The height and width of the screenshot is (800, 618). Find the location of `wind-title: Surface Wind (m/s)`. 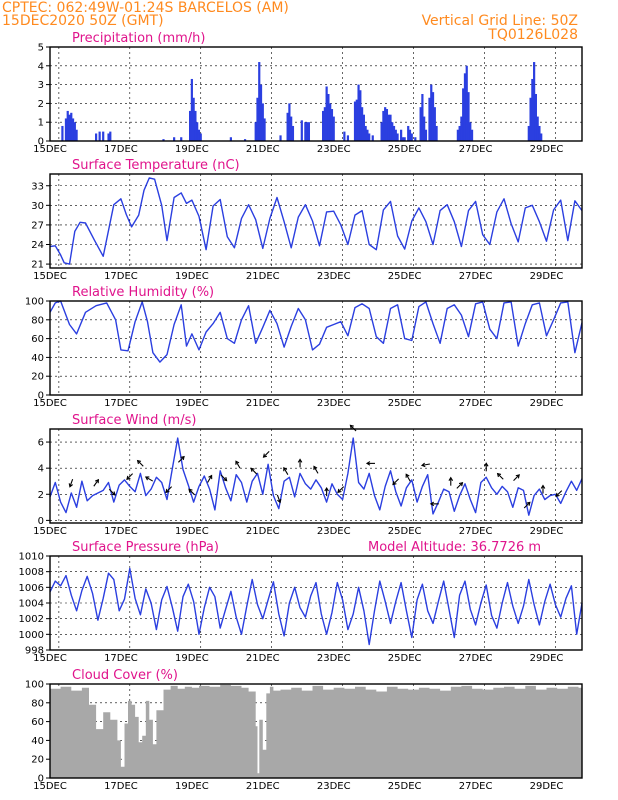

wind-title: Surface Wind (m/s) is located at coordinates (134, 420).